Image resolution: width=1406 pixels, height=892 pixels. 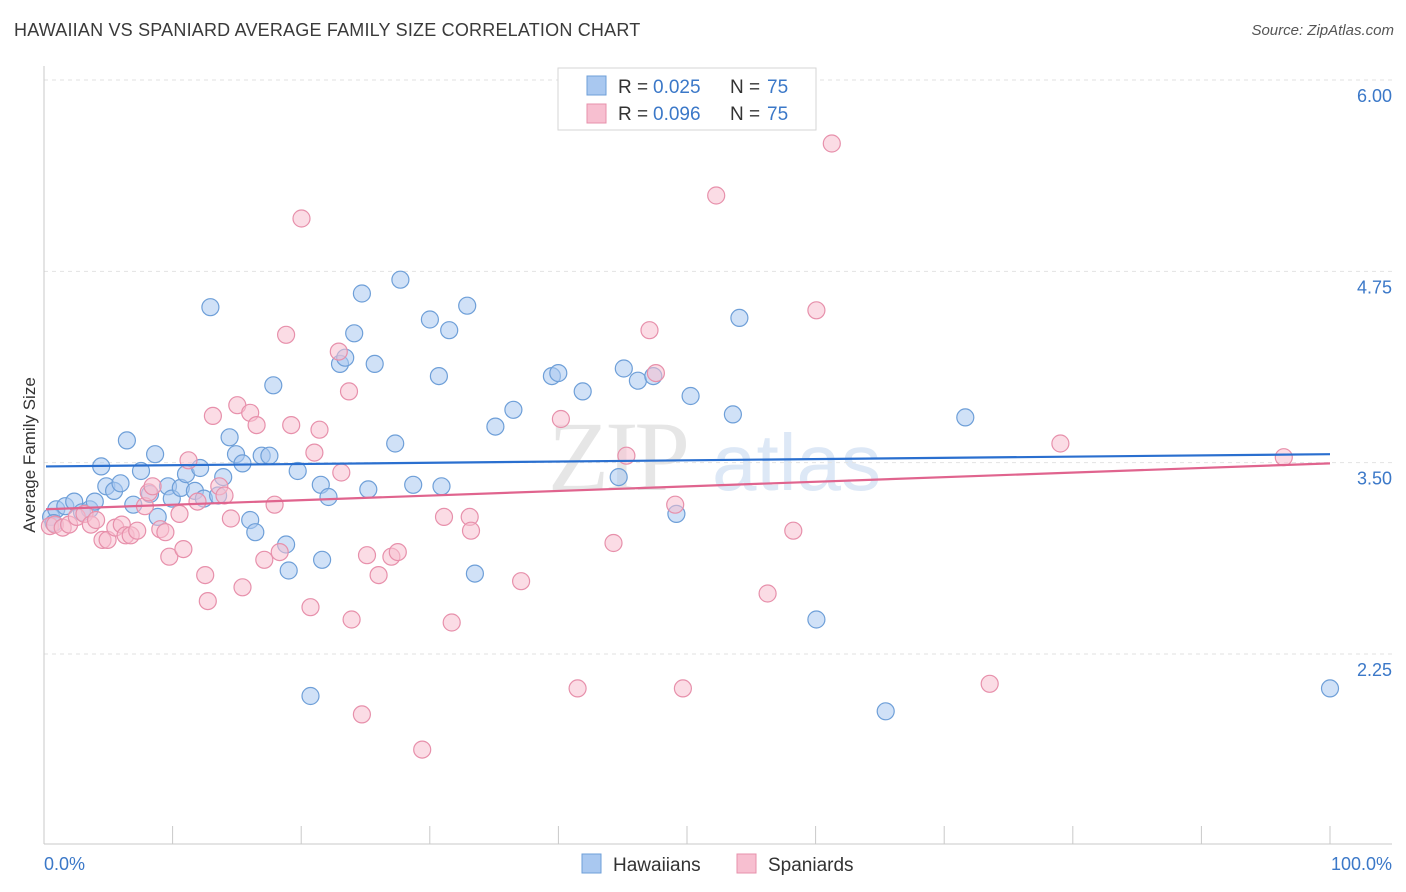 What do you see at coordinates (29, 455) in the screenshot?
I see `y-axis-label: Average Family Size` at bounding box center [29, 455].